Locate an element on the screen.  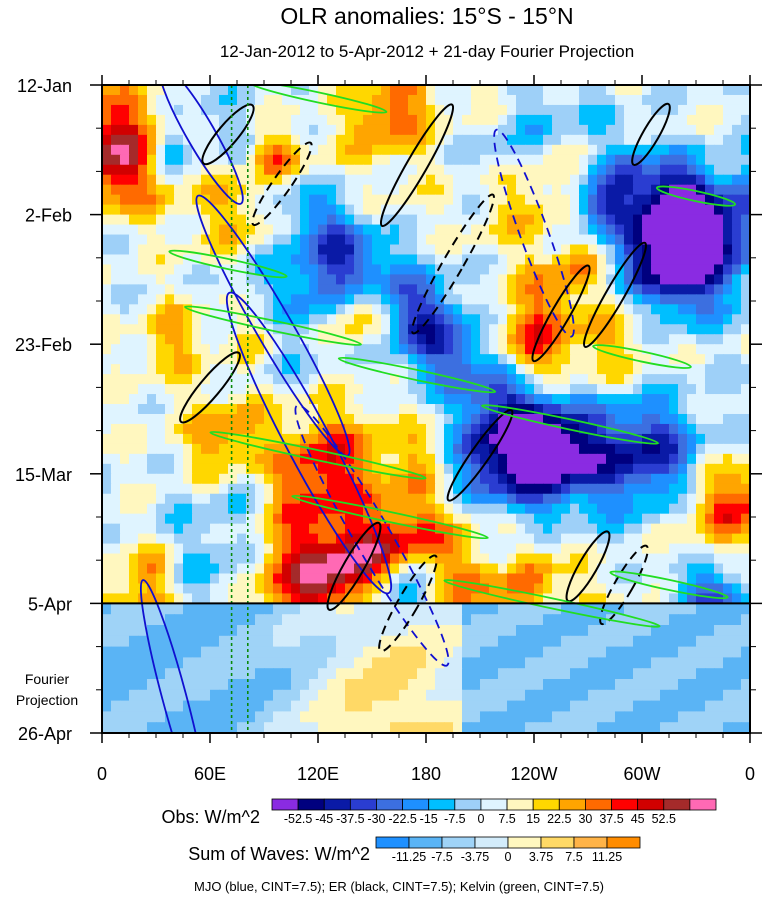
colorbar-level-label: -37.5 is located at coordinates (350, 819).